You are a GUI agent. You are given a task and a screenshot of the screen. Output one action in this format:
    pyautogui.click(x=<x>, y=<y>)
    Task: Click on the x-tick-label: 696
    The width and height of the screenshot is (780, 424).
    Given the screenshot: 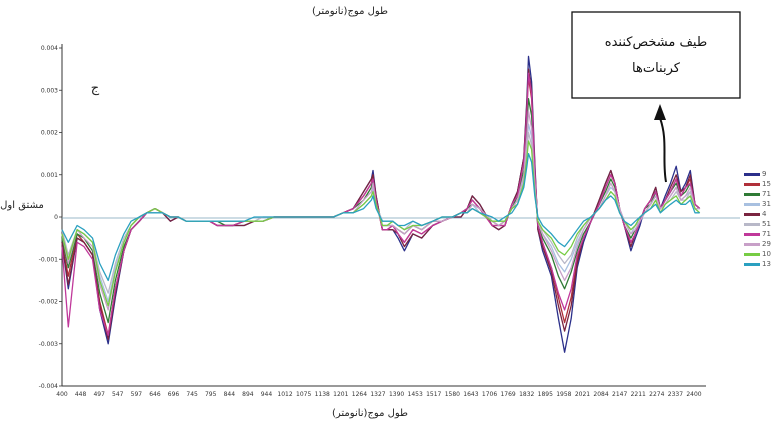 What is the action you would take?
    pyautogui.click(x=174, y=394)
    